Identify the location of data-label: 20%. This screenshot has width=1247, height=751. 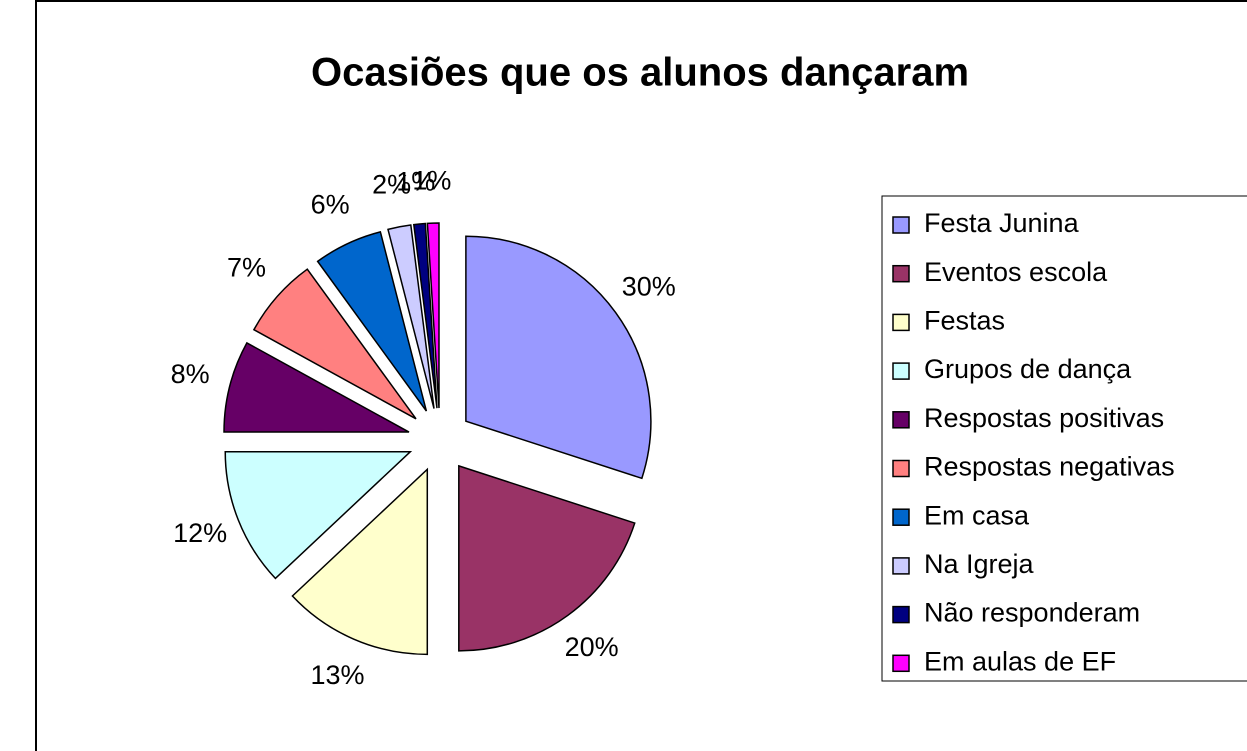
(592, 647).